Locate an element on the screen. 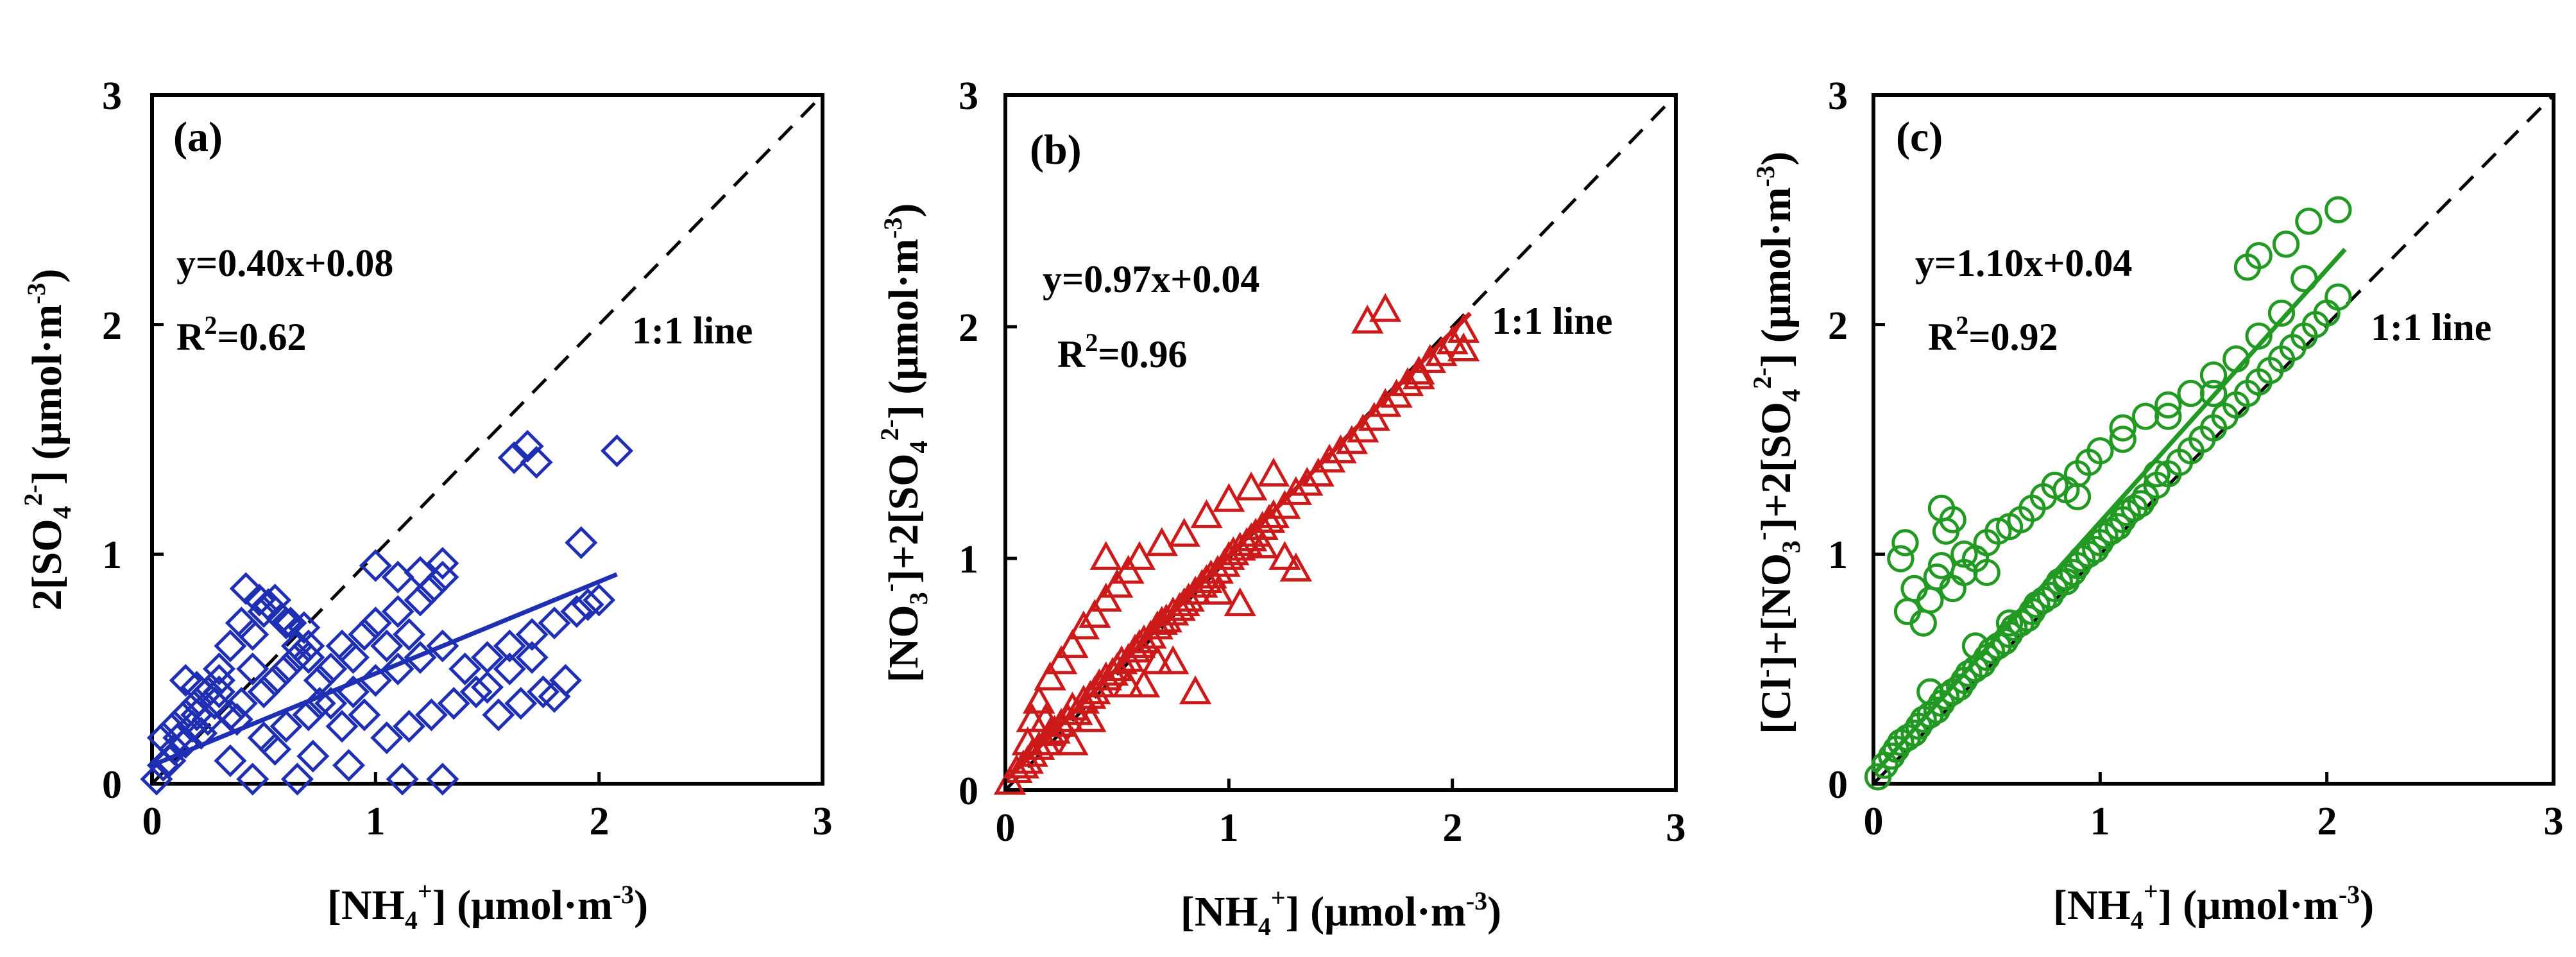 The image size is (2576, 957). y-axis-title: [Cl-]+[NO3-]+2[SO42-] (μmol·m-3) is located at coordinates (1776, 442).